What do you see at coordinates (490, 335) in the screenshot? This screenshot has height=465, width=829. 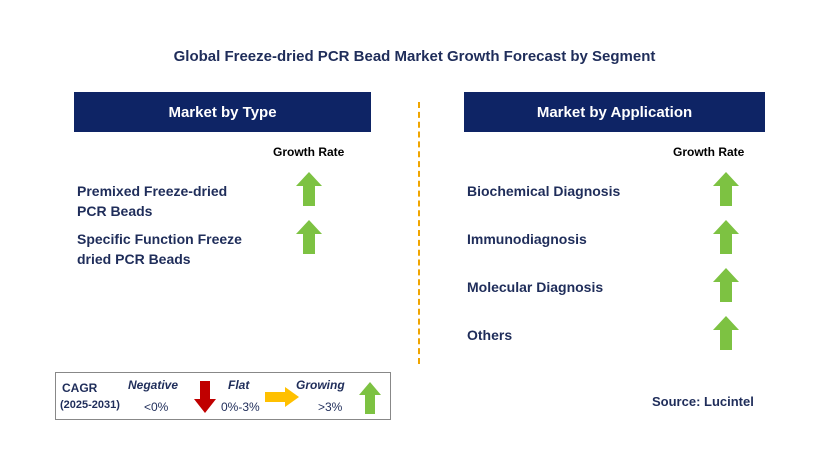 I see `application-item-others: Others` at bounding box center [490, 335].